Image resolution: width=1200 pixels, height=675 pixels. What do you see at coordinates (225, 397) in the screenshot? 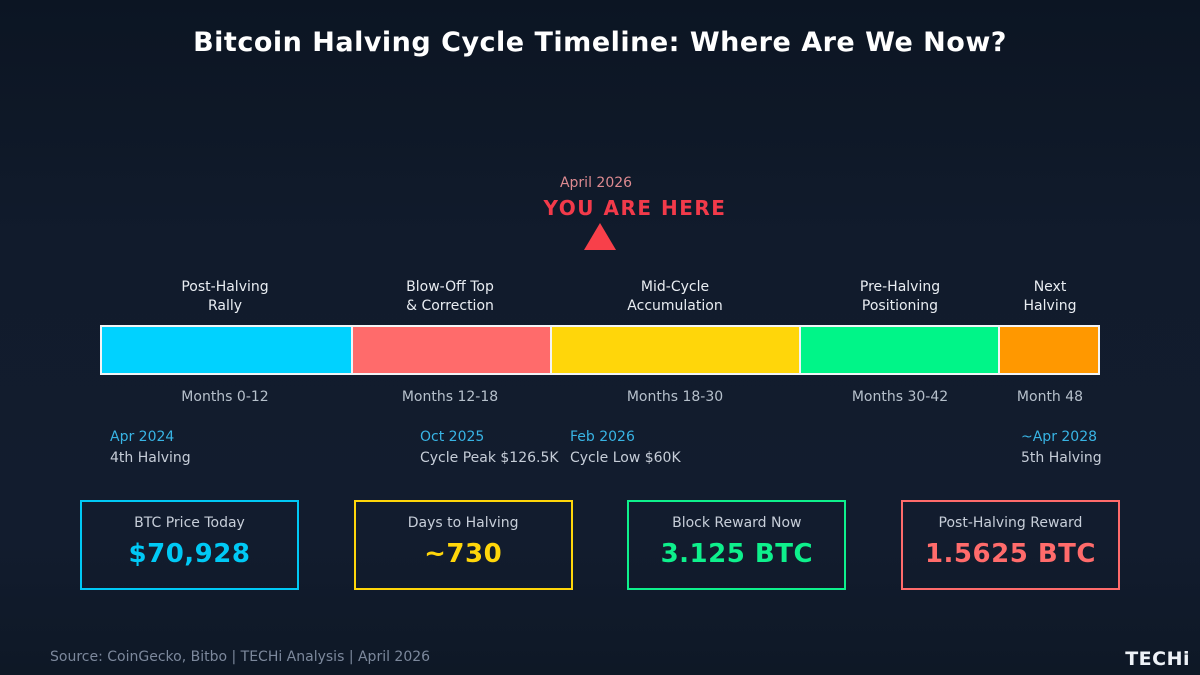
I see `month-range: Months 0-12` at bounding box center [225, 397].